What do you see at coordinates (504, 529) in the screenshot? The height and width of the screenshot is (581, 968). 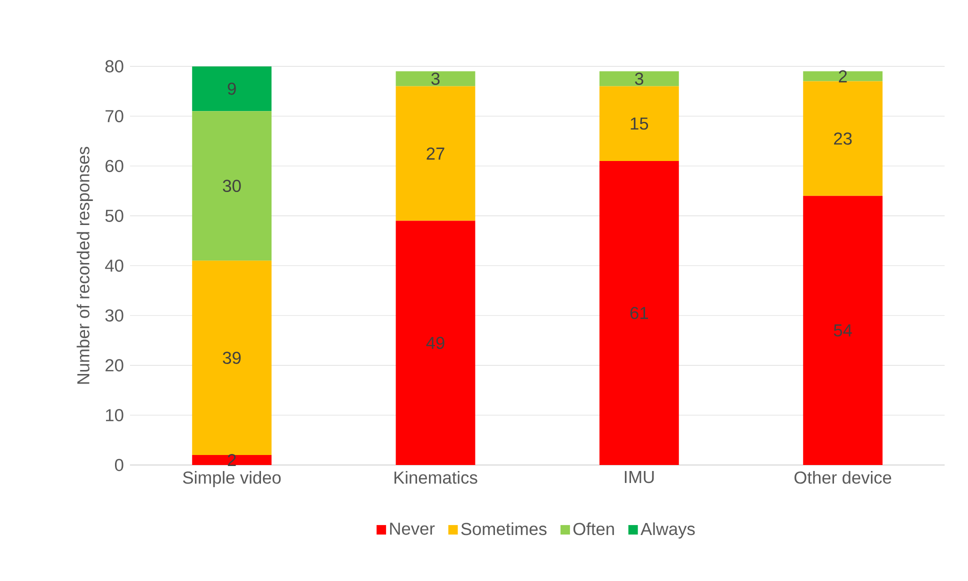 I see `legend-label: Sometimes` at bounding box center [504, 529].